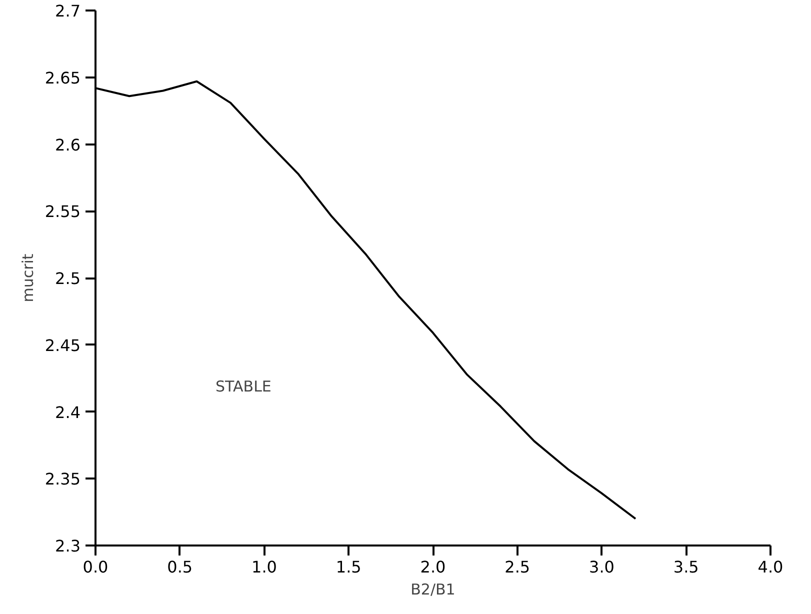 The image size is (811, 614). Describe the element at coordinates (686, 567) in the screenshot. I see `x-tick-label: 3.5` at that location.